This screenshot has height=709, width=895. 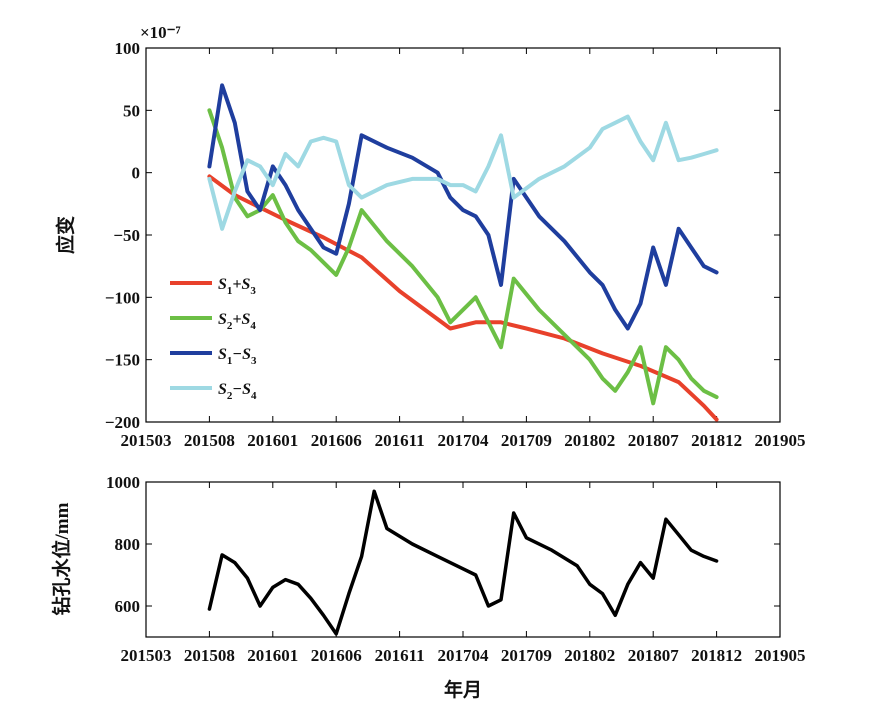 What do you see at coordinates (61, 558) in the screenshot?
I see `water-level-y-axis-label: 钻孔水位/mm` at bounding box center [61, 558].